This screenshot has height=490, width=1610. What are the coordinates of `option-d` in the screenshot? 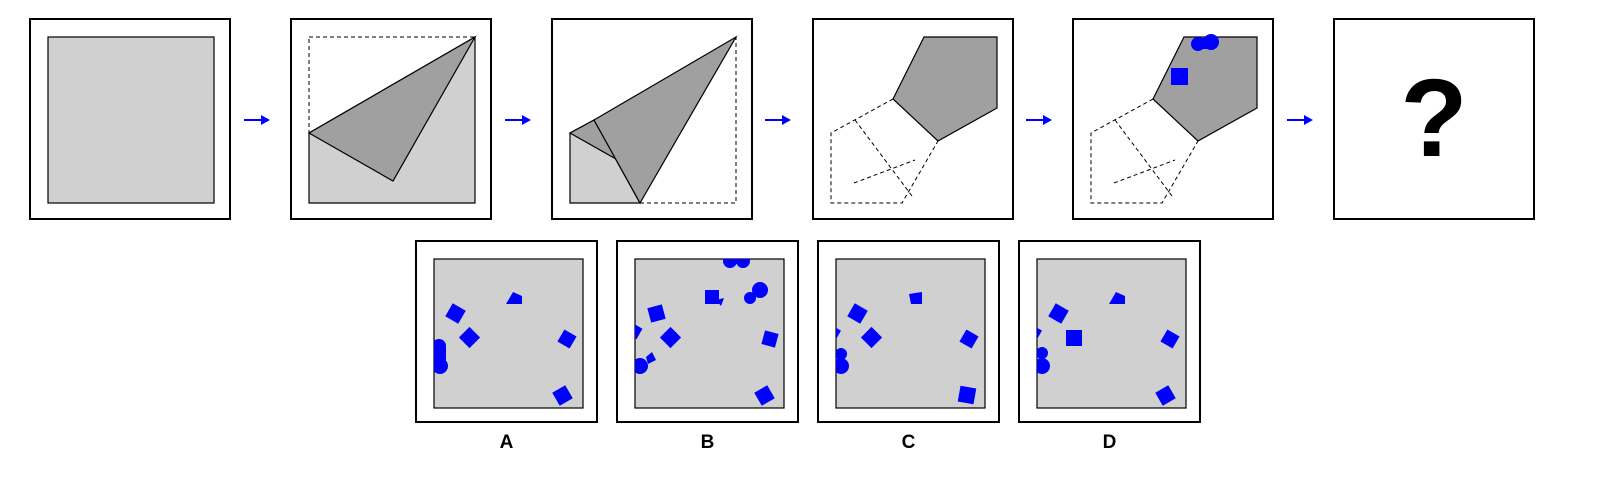 It's located at (1109, 331).